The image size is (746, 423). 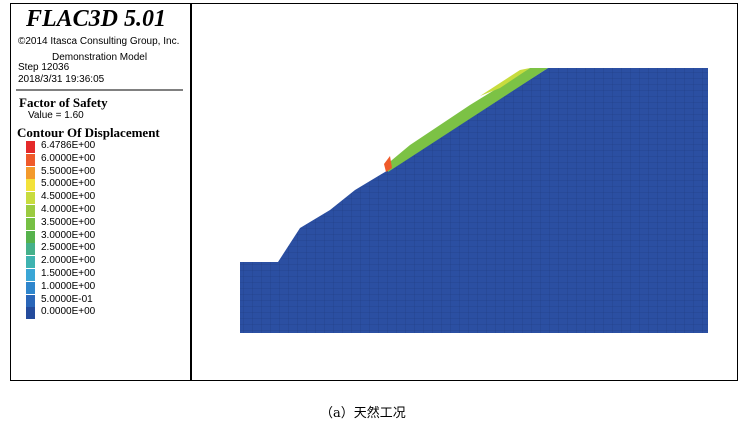 What do you see at coordinates (68, 286) in the screenshot?
I see `legend-label: 1.0000E+00` at bounding box center [68, 286].